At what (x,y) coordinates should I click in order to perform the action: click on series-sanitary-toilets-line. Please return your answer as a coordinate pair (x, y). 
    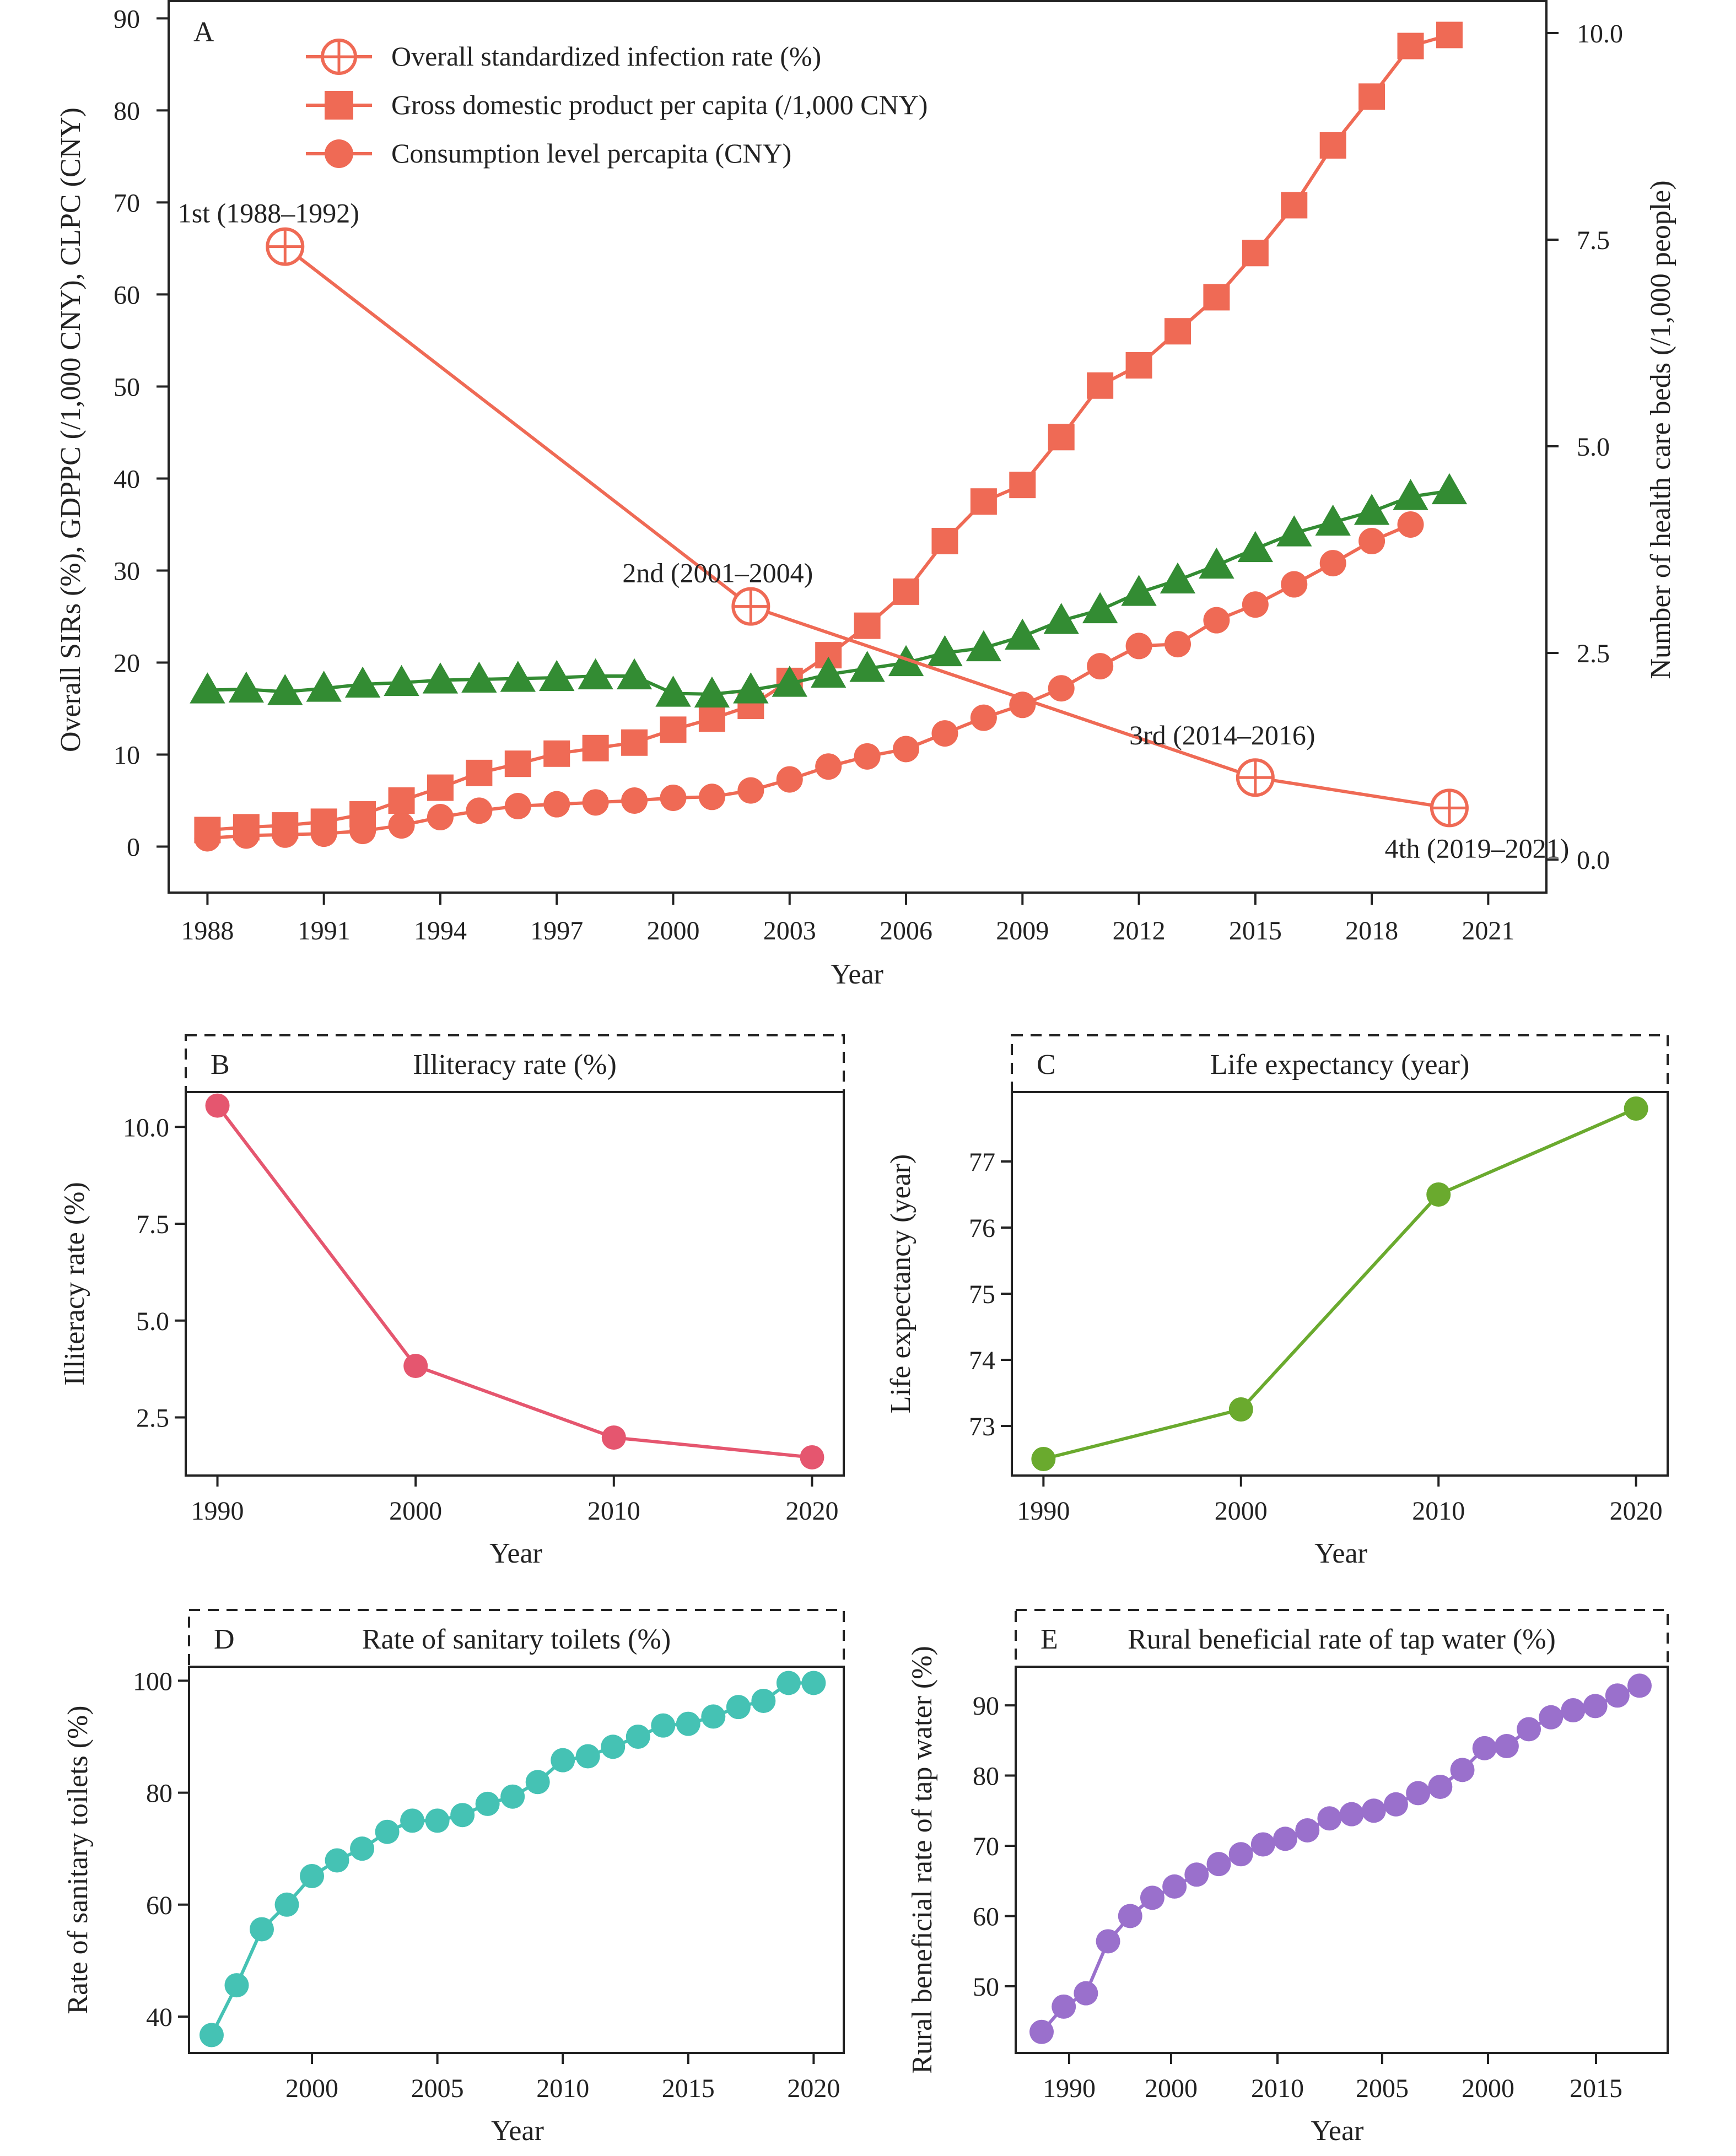
    Looking at the image, I should click on (512, 1858).